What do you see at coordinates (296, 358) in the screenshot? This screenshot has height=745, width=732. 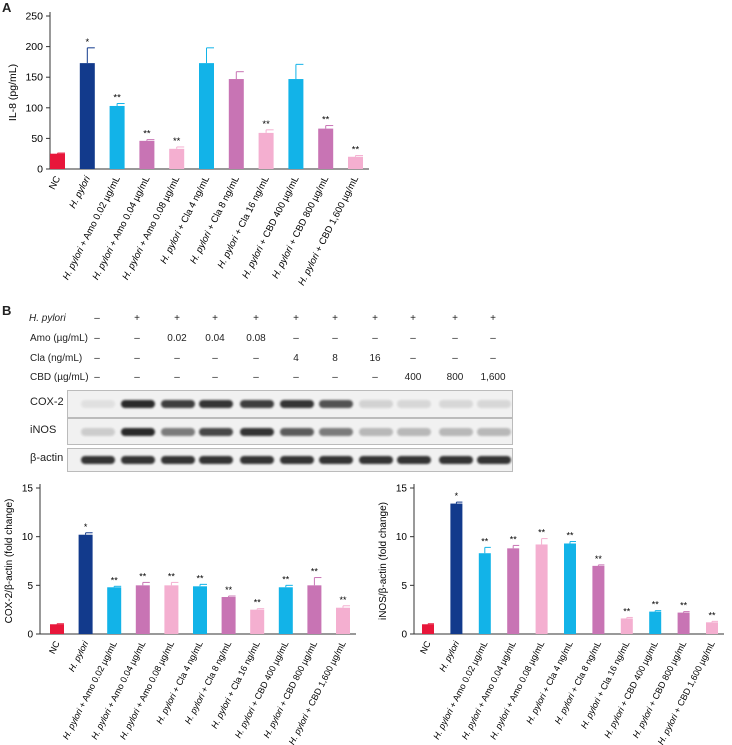 I see `treatment-cell: 4` at bounding box center [296, 358].